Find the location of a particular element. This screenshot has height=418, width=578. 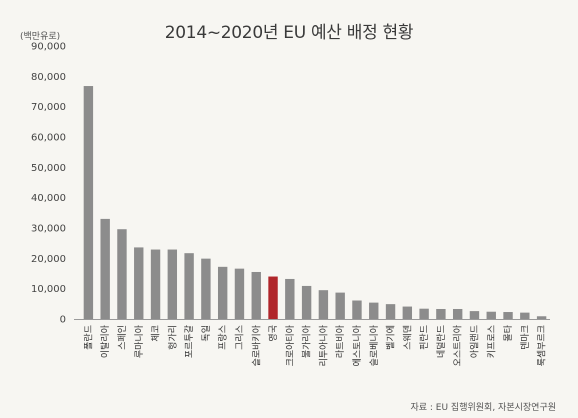

category-label: 크로아티아 is located at coordinates (290, 345).